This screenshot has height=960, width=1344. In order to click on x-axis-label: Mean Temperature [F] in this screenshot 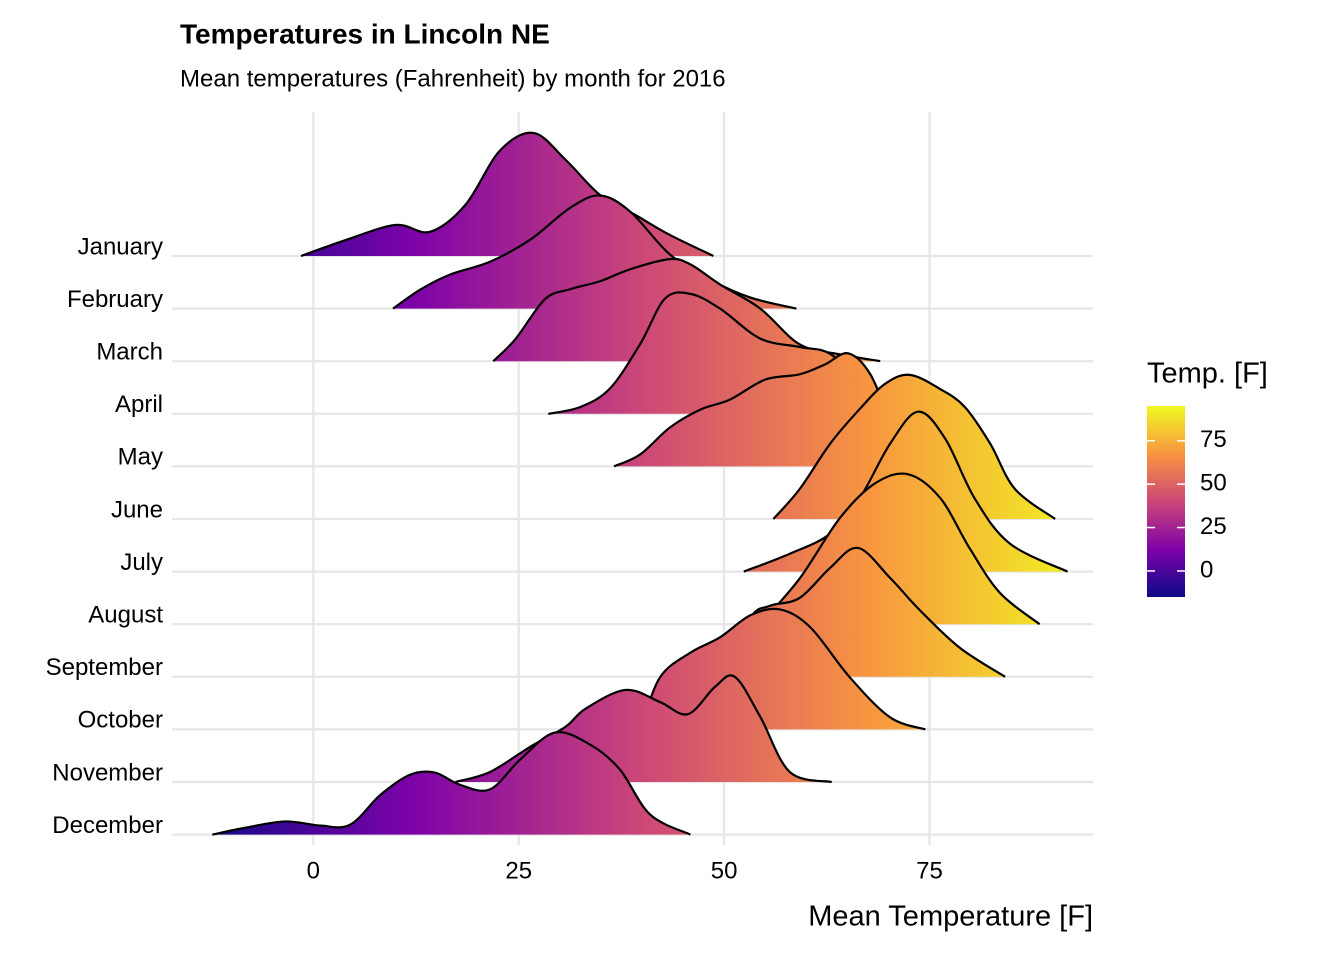, I will do `click(950, 917)`.